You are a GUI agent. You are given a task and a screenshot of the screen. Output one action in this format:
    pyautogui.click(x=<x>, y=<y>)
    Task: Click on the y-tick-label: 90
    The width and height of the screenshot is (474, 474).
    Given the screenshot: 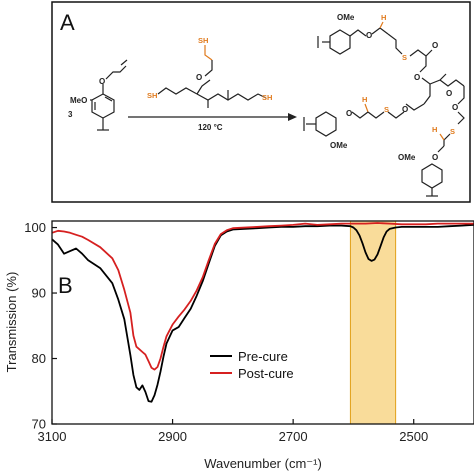 What is the action you would take?
    pyautogui.click(x=39, y=293)
    